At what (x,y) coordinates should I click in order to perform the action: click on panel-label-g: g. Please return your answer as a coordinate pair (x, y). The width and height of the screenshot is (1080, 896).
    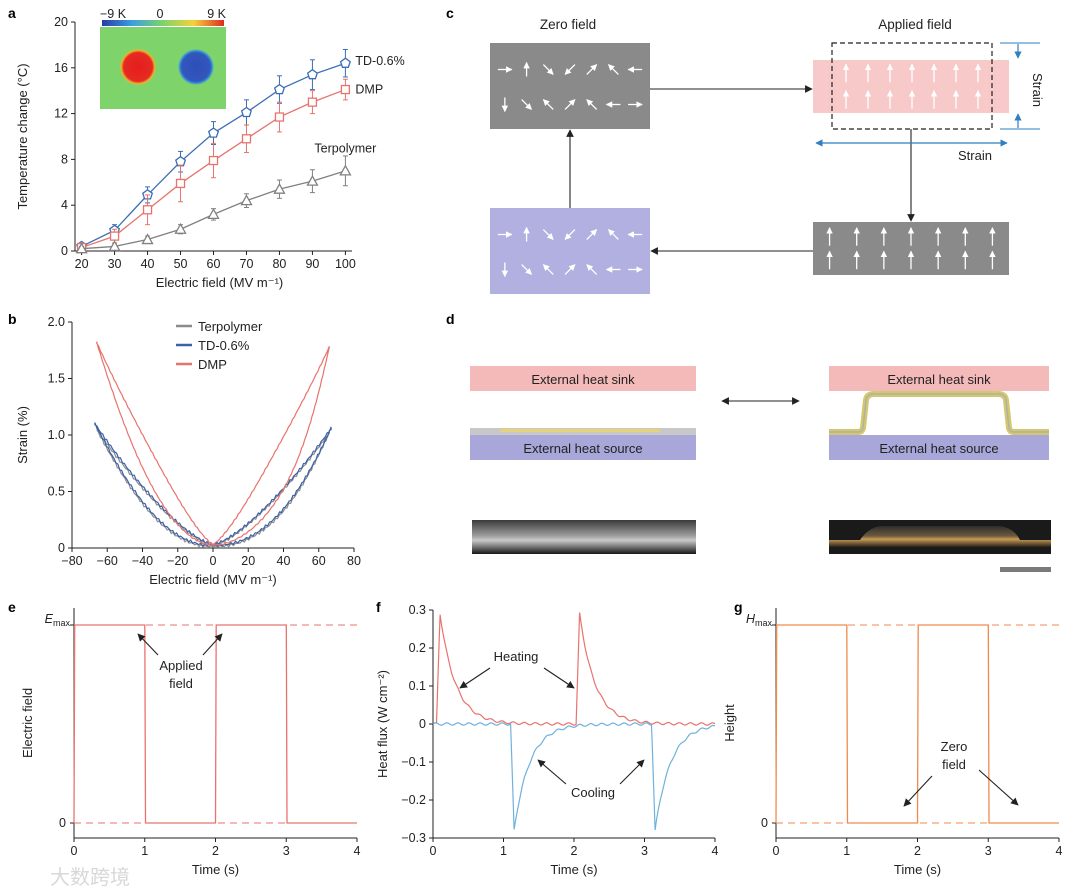
    Looking at the image, I should click on (738, 607).